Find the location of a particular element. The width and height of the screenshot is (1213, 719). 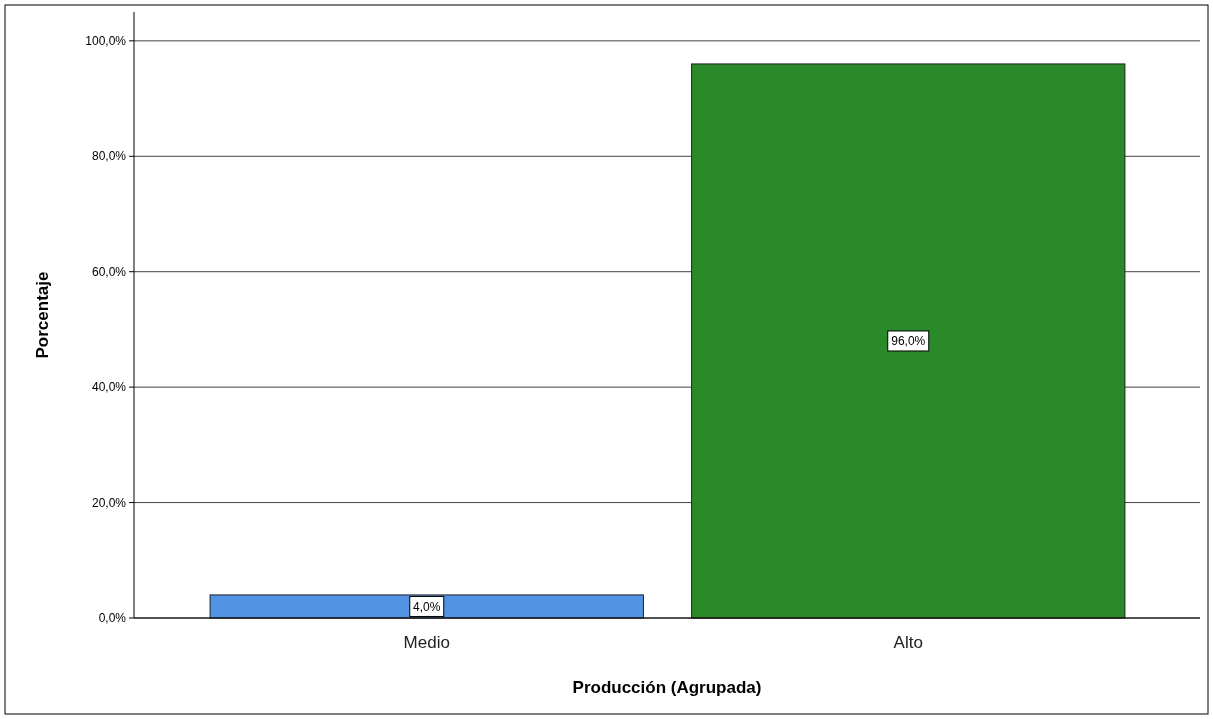

y-tick-label: 20,0% is located at coordinates (109, 502).